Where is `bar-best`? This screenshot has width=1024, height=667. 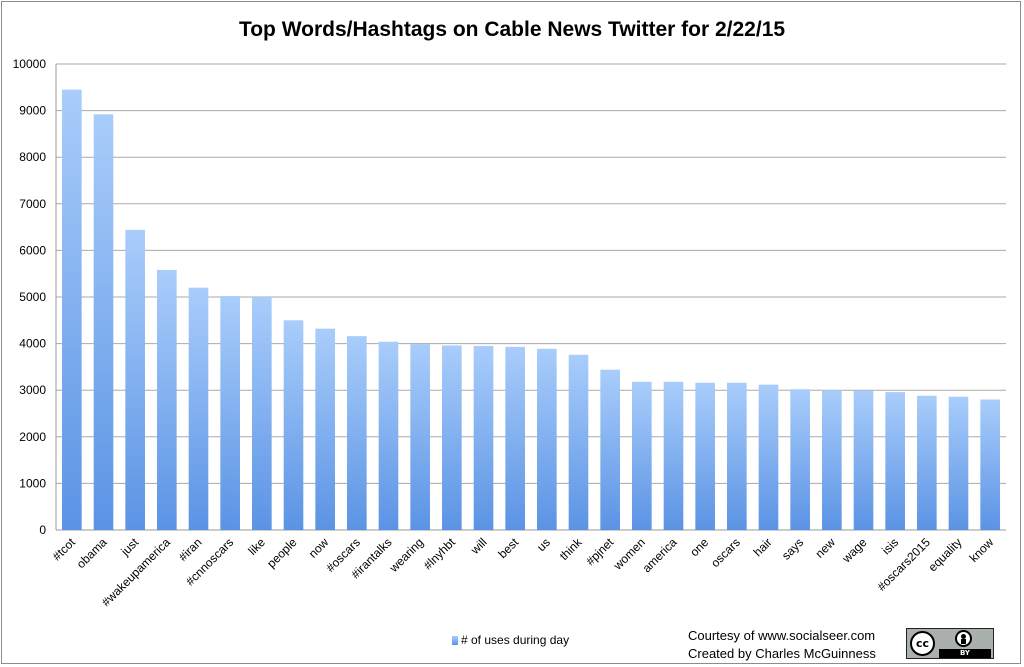
bar-best is located at coordinates (515, 438).